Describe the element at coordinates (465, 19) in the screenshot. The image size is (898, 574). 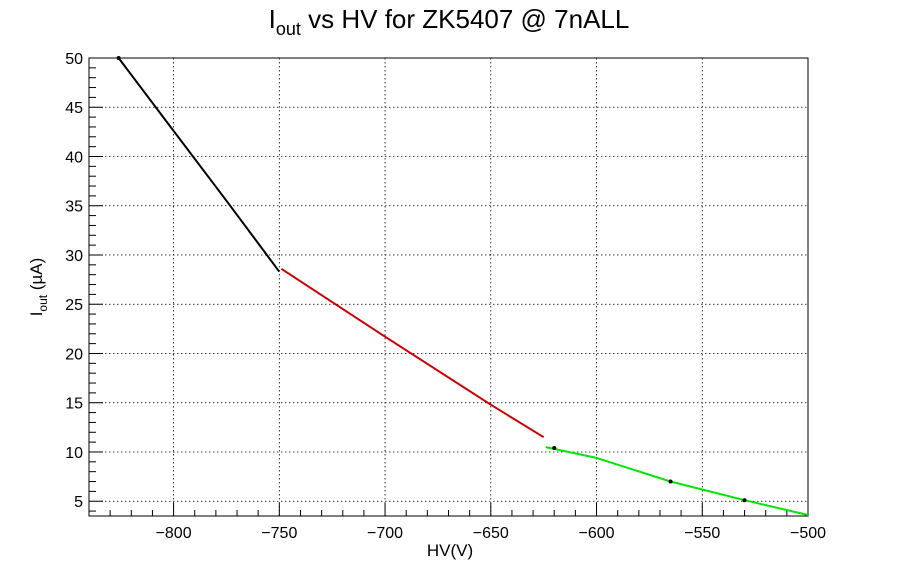
I see `title-rest: vs HV for ZK5407 @ 7nALL` at that location.